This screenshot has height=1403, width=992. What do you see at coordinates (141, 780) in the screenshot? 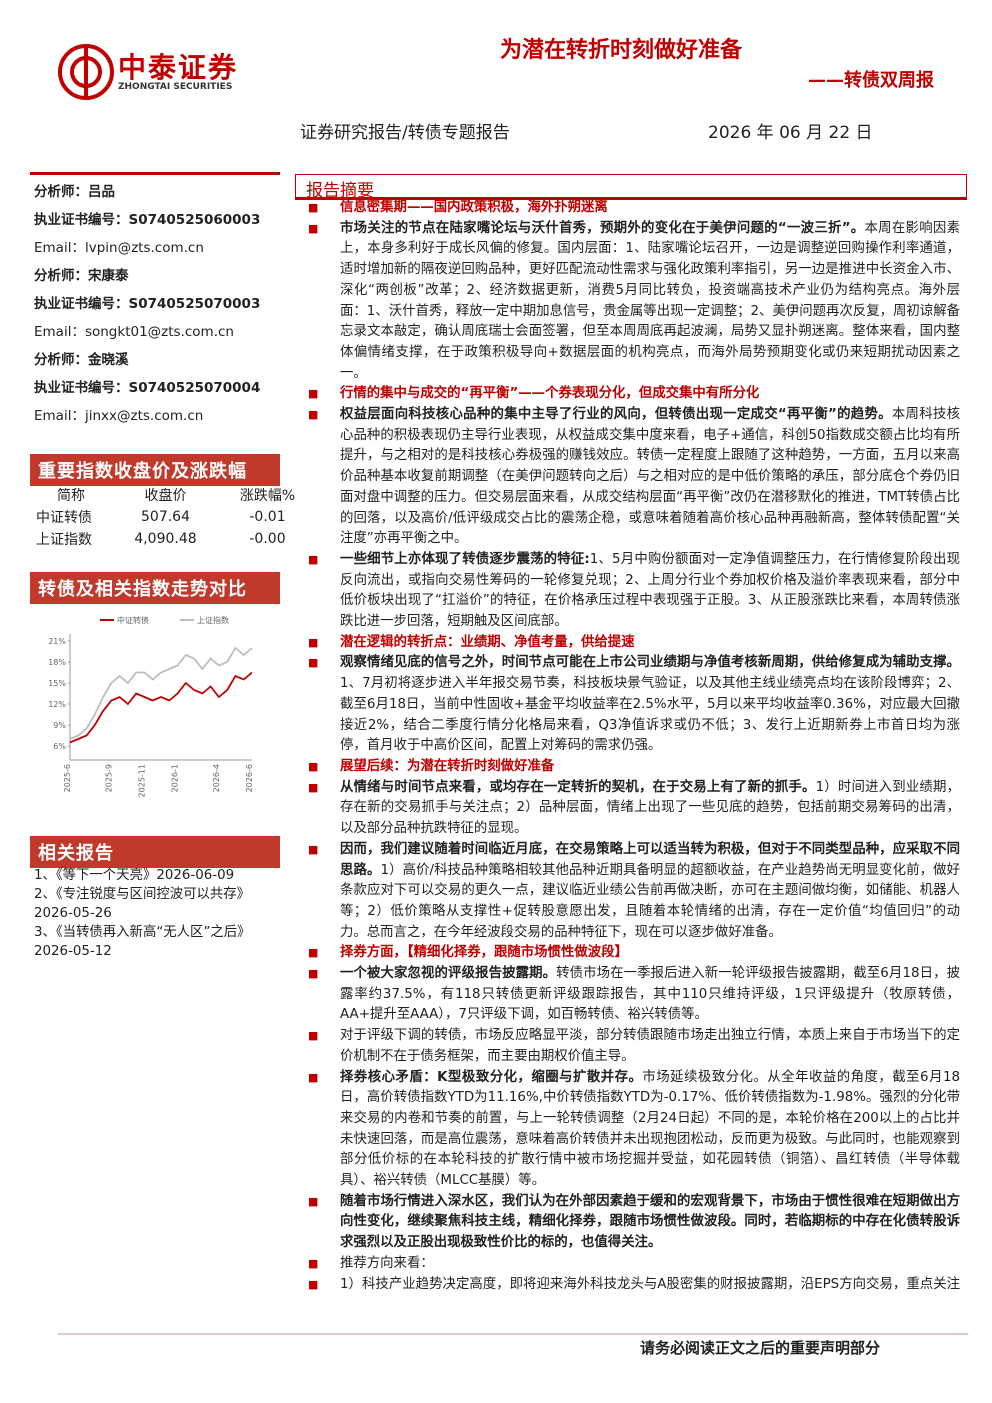
I see `x-tick-label: 2025-11` at bounding box center [141, 780].